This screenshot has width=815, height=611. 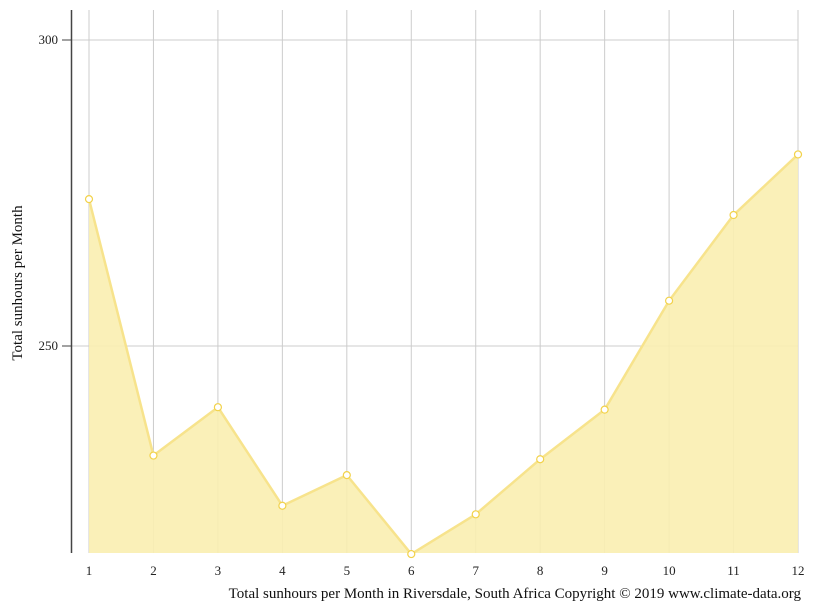 What do you see at coordinates (282, 570) in the screenshot?
I see `x-tick-label: 4` at bounding box center [282, 570].